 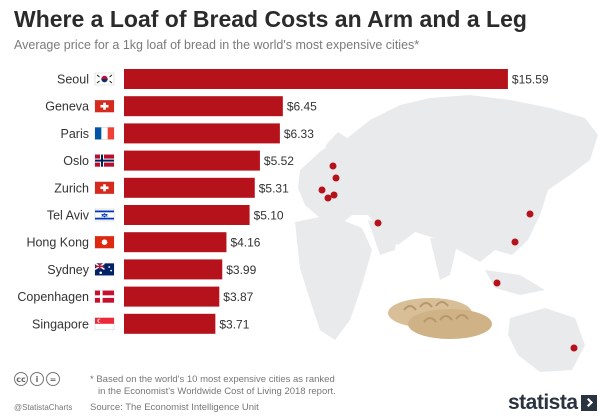 What do you see at coordinates (203, 106) in the screenshot?
I see `bar-geneva` at bounding box center [203, 106].